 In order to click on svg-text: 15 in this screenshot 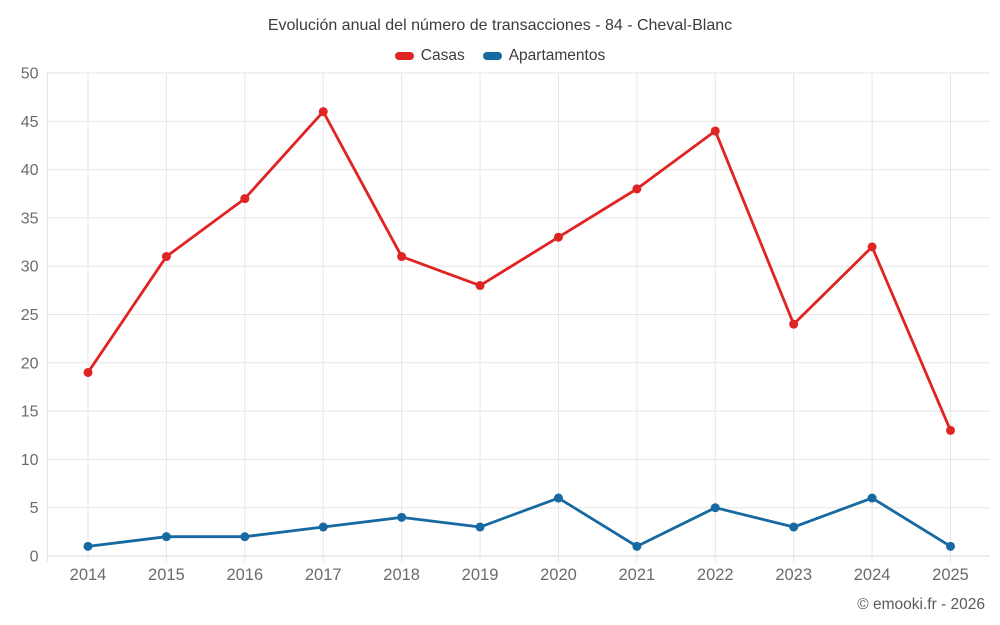, I will do `click(30, 412)`.